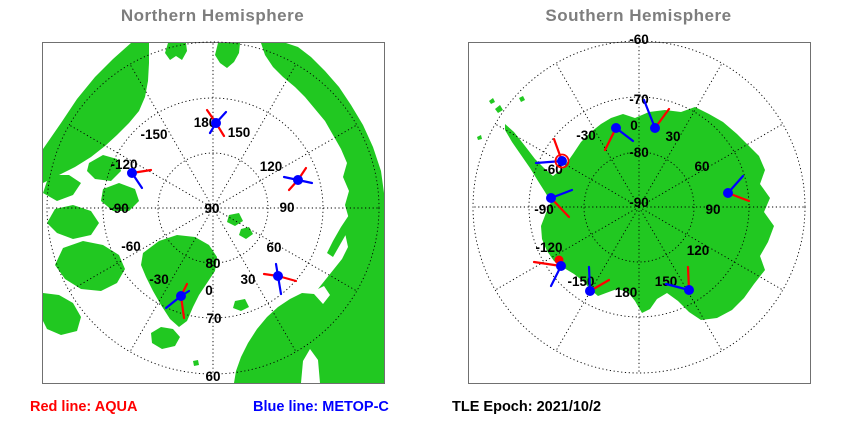 Image resolution: width=850 pixels, height=425 pixels. What do you see at coordinates (580, 281) in the screenshot?
I see `south-graticule-label: -150` at bounding box center [580, 281].